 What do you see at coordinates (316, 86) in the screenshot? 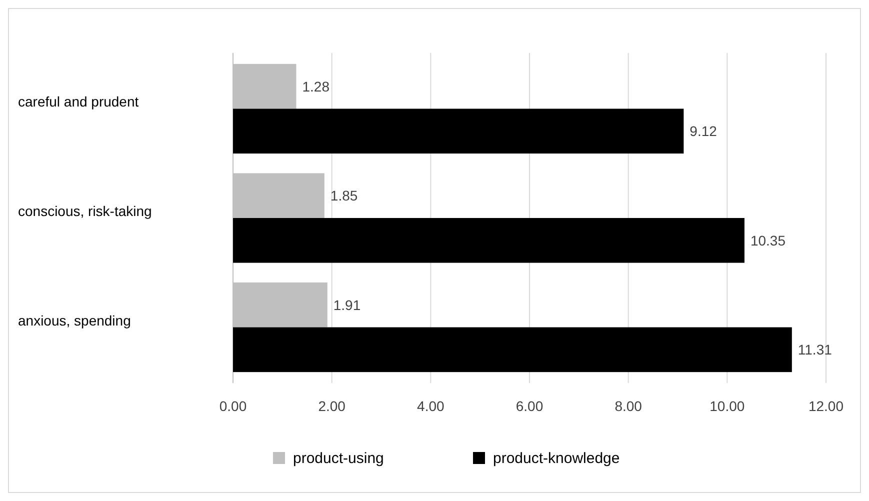
I see `data-label: 1.28` at bounding box center [316, 86].